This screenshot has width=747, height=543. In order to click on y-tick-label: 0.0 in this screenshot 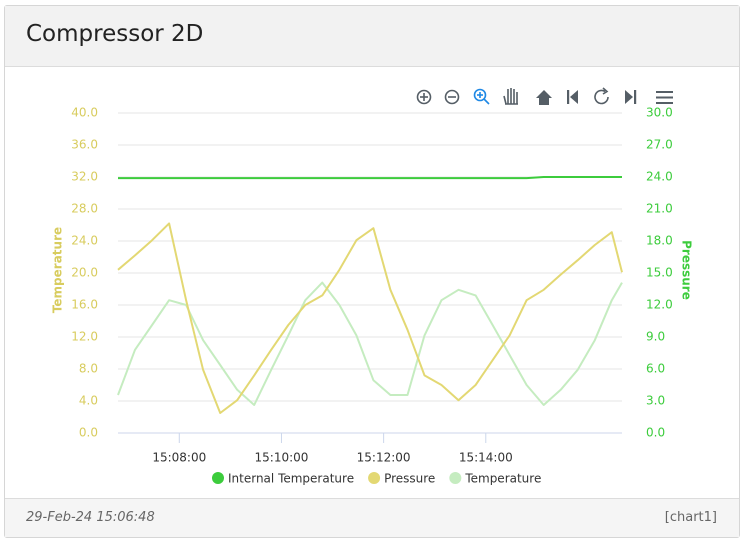, I will do `click(88, 433)`.